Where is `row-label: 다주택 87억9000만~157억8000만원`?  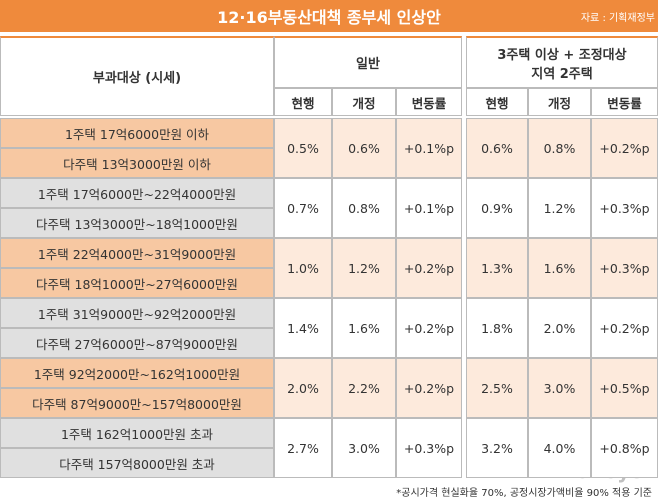
row-label: 다주택 87억9000만~157억8000만원 is located at coordinates (137, 403).